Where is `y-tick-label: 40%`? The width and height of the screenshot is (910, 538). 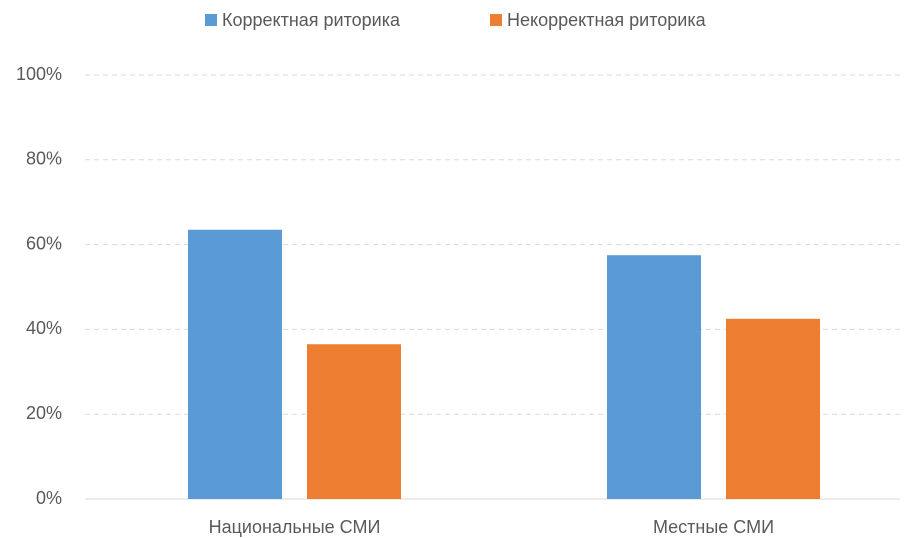 y-tick-label: 40% is located at coordinates (44, 328).